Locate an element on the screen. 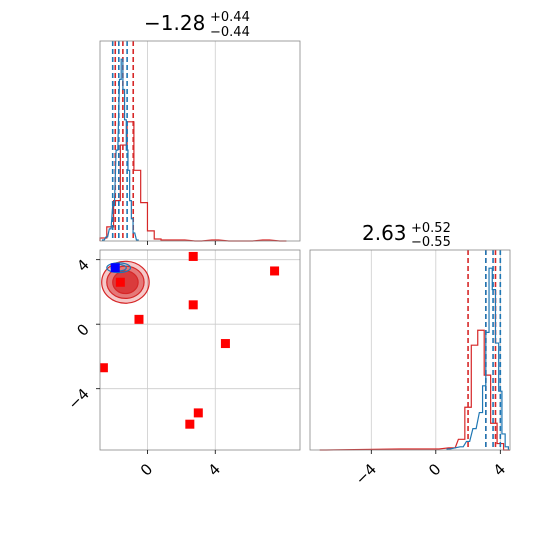 The image size is (550, 550). title-param1-minus: −0.44 is located at coordinates (230, 32).